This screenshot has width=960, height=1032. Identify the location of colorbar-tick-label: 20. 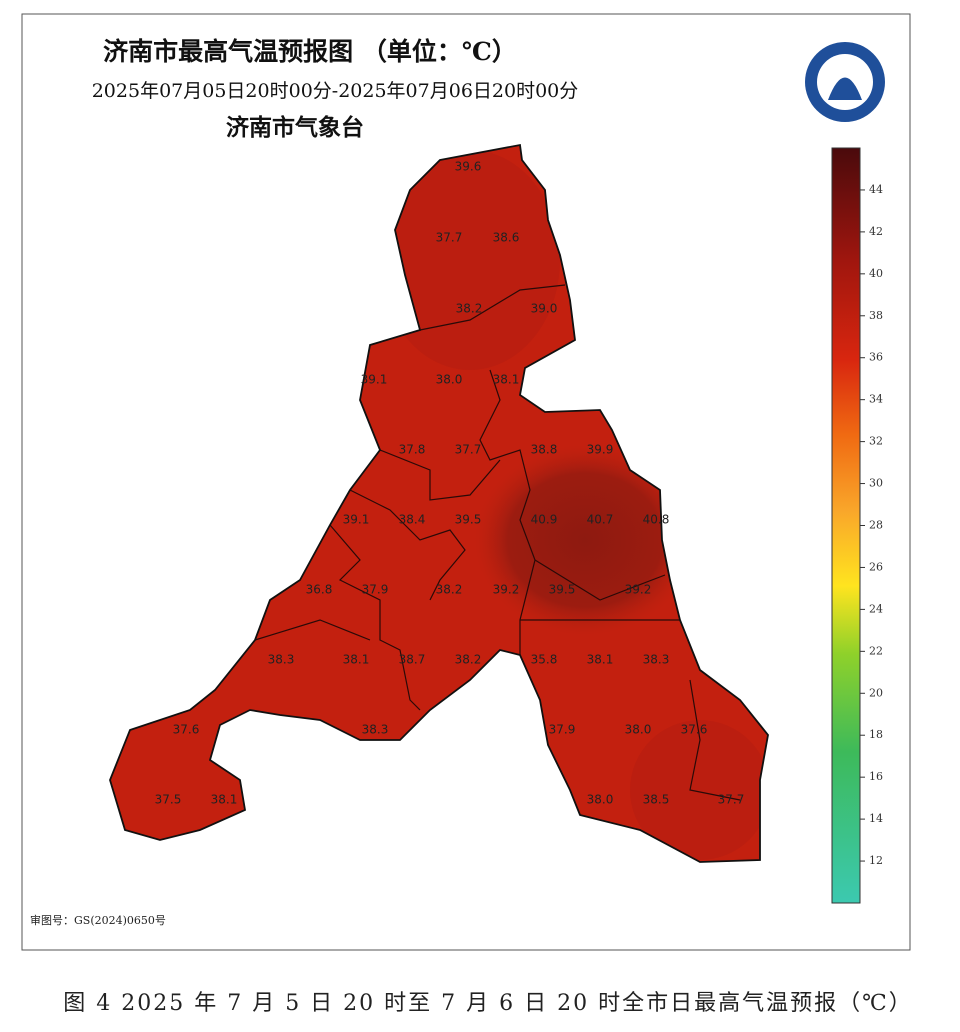
(876, 692).